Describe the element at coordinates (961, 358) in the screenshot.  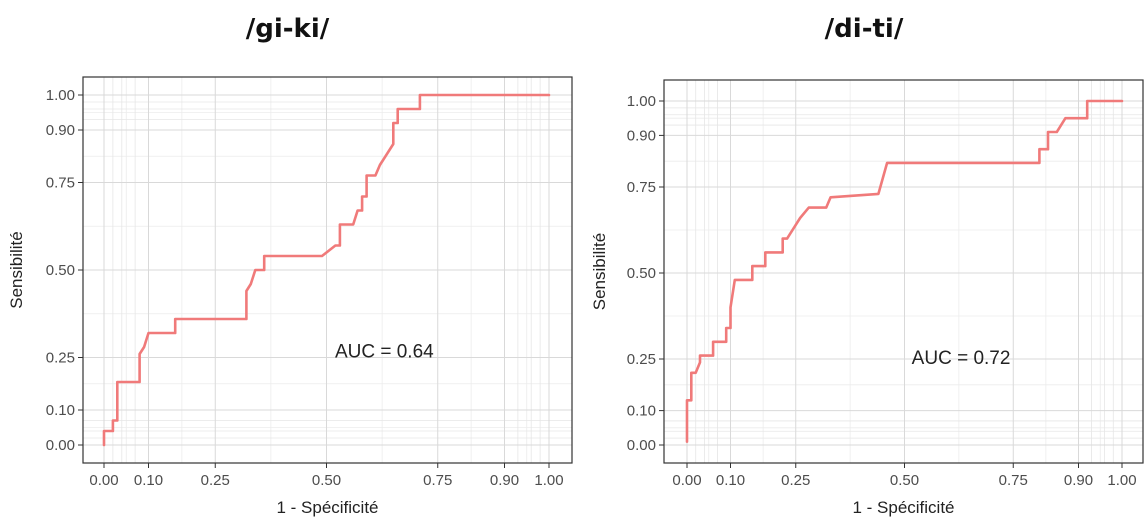
I see `auc-annotation: AUC = 0.72` at that location.